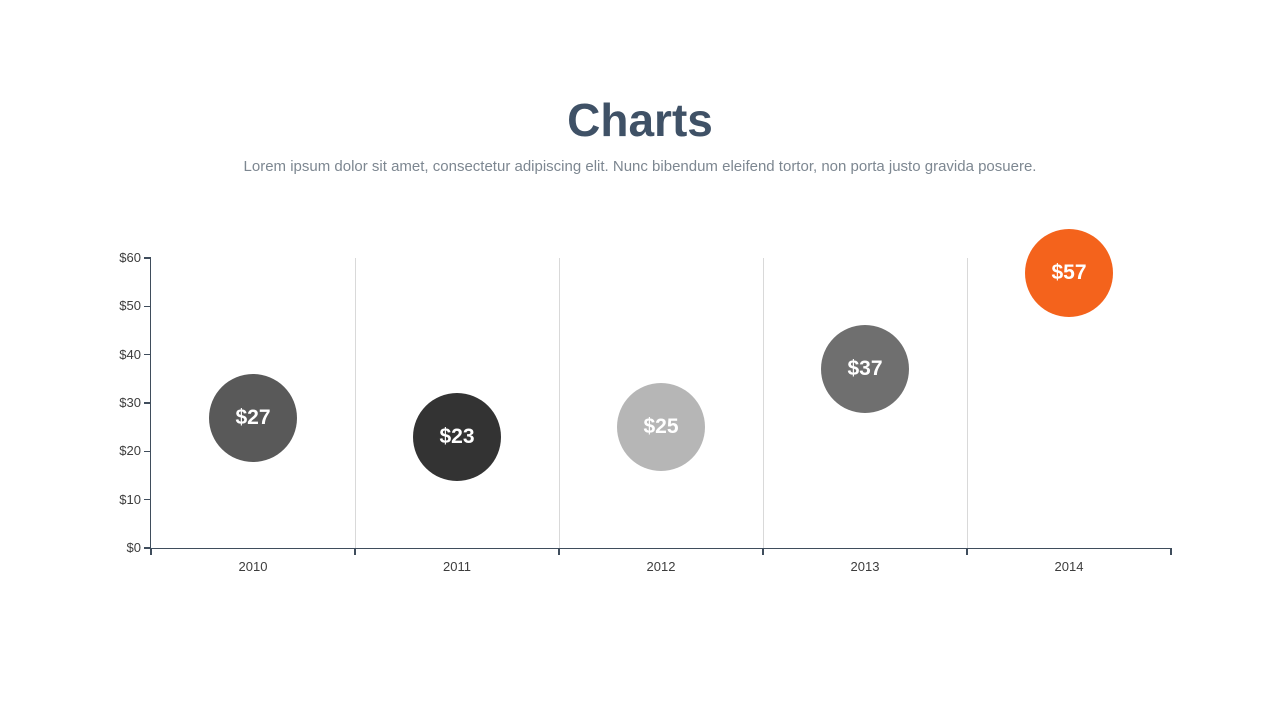 This screenshot has width=1280, height=720. I want to click on data-bubble-2011: $23, so click(457, 436).